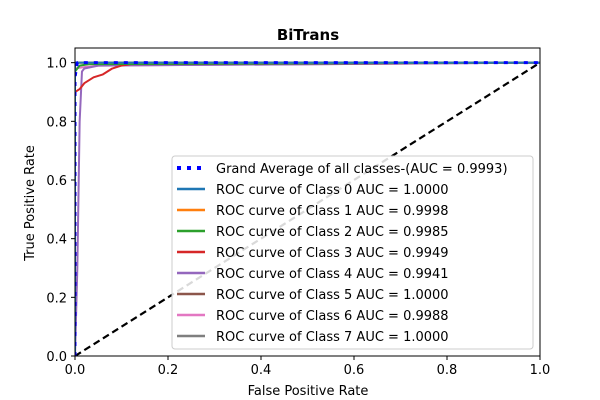 Image resolution: width=600 pixels, height=400 pixels. Describe the element at coordinates (56, 240) in the screenshot. I see `y-tick-label: 0.4` at that location.